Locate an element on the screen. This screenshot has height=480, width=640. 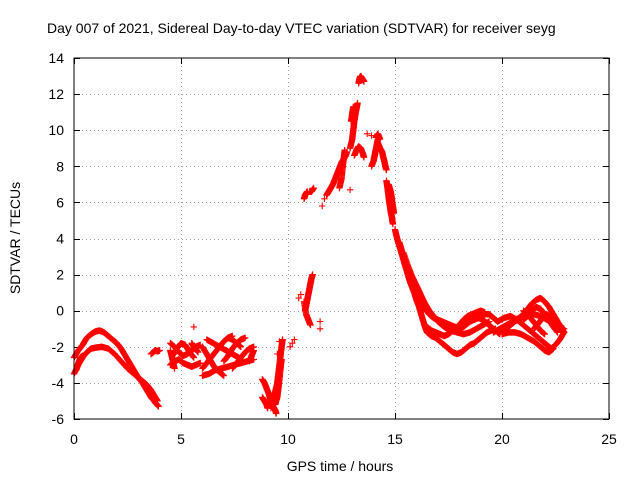
y-tick-label: 2 is located at coordinates (60, 275).